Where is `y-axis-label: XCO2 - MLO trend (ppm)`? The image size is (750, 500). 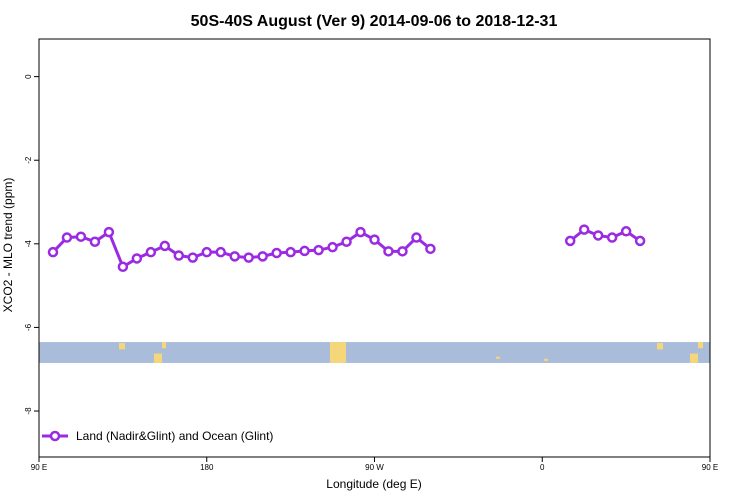
y-axis-label: XCO2 - MLO trend (ppm) is located at coordinates (8, 245).